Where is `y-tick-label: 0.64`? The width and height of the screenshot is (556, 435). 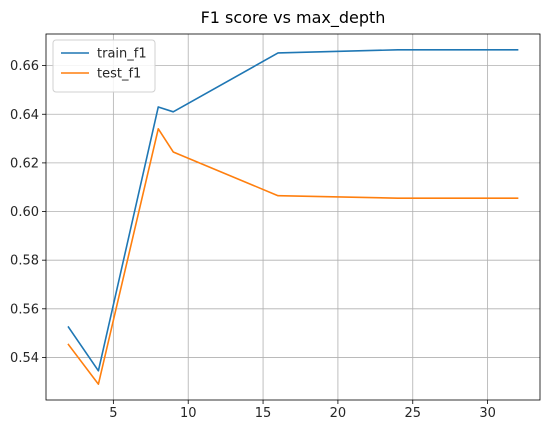
y-tick-label: 0.64 is located at coordinates (24, 115).